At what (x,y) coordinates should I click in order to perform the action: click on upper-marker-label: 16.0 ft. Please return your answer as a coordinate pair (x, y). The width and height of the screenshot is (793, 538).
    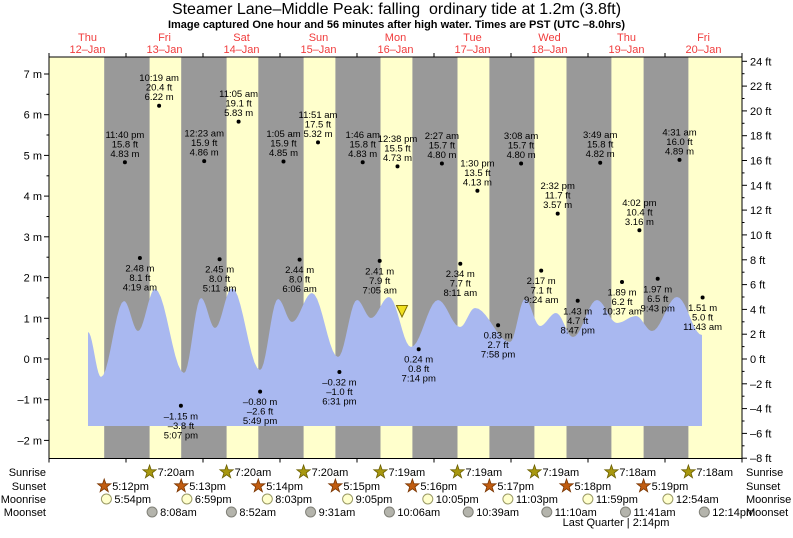
    Looking at the image, I should click on (679, 142).